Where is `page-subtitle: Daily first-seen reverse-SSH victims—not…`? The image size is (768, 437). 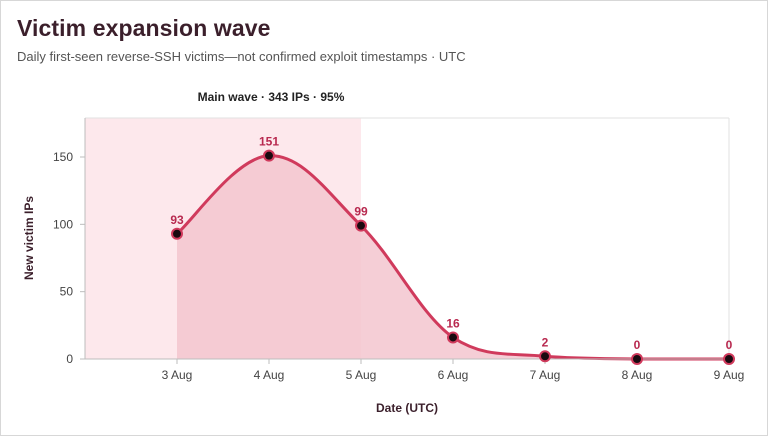
page-subtitle: Daily first-seen reverse-SSH victims—not… is located at coordinates (241, 56).